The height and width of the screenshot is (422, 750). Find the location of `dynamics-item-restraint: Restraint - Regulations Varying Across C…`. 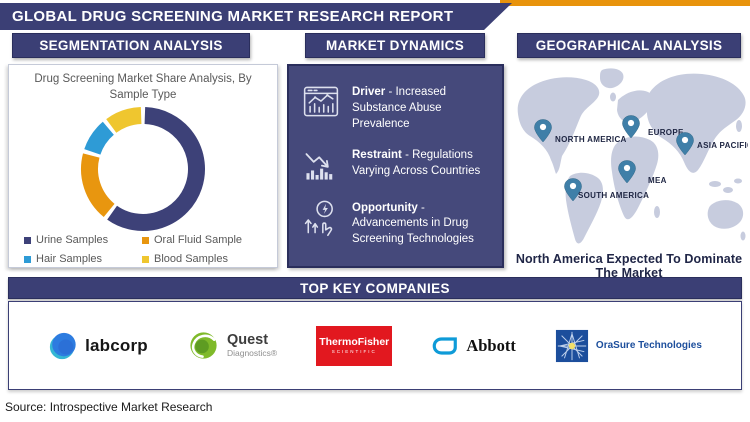

dynamics-item-restraint: Restraint - Regulations Varying Across C… is located at coordinates (396, 165).